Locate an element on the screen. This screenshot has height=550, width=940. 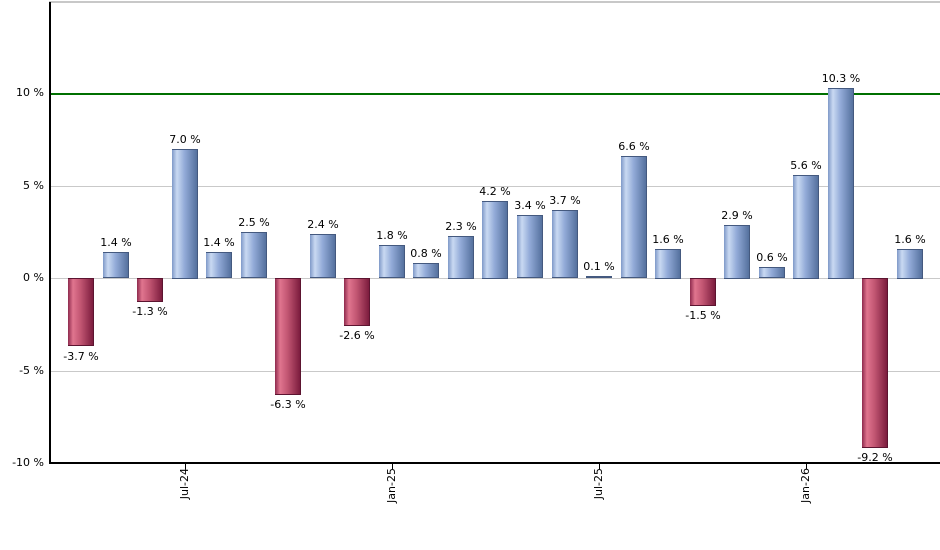
bar-value-label: 2.4 % is located at coordinates (323, 224).